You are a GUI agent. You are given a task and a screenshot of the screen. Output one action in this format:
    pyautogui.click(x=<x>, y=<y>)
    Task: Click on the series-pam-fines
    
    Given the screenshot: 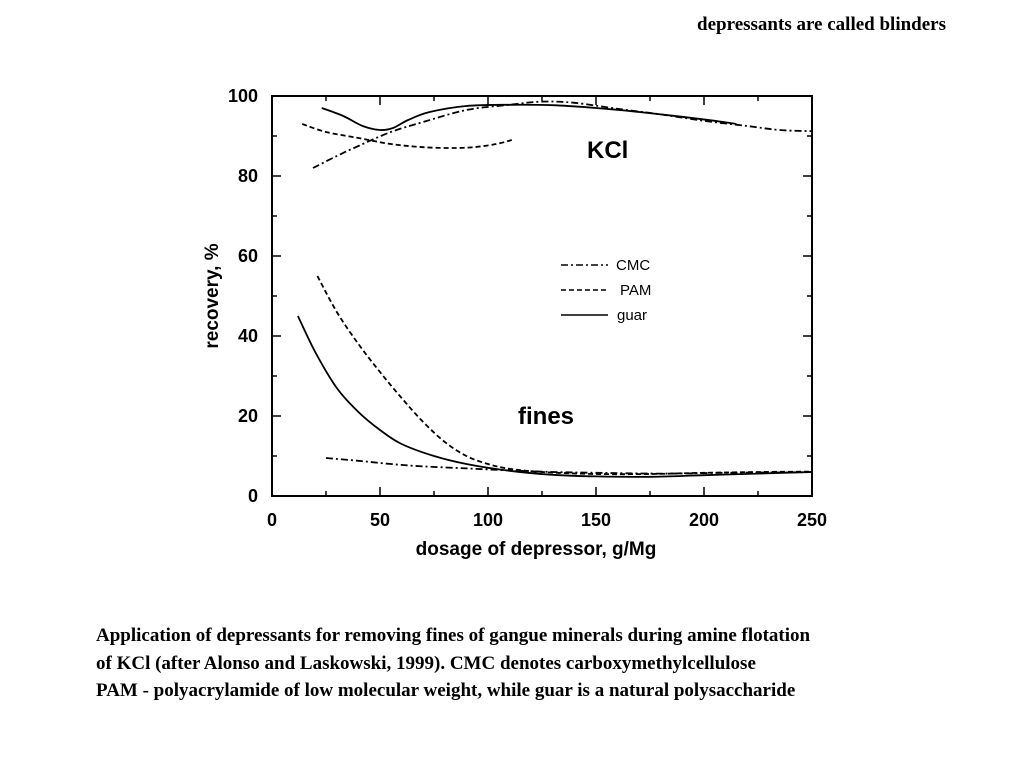 What is the action you would take?
    pyautogui.click(x=564, y=375)
    